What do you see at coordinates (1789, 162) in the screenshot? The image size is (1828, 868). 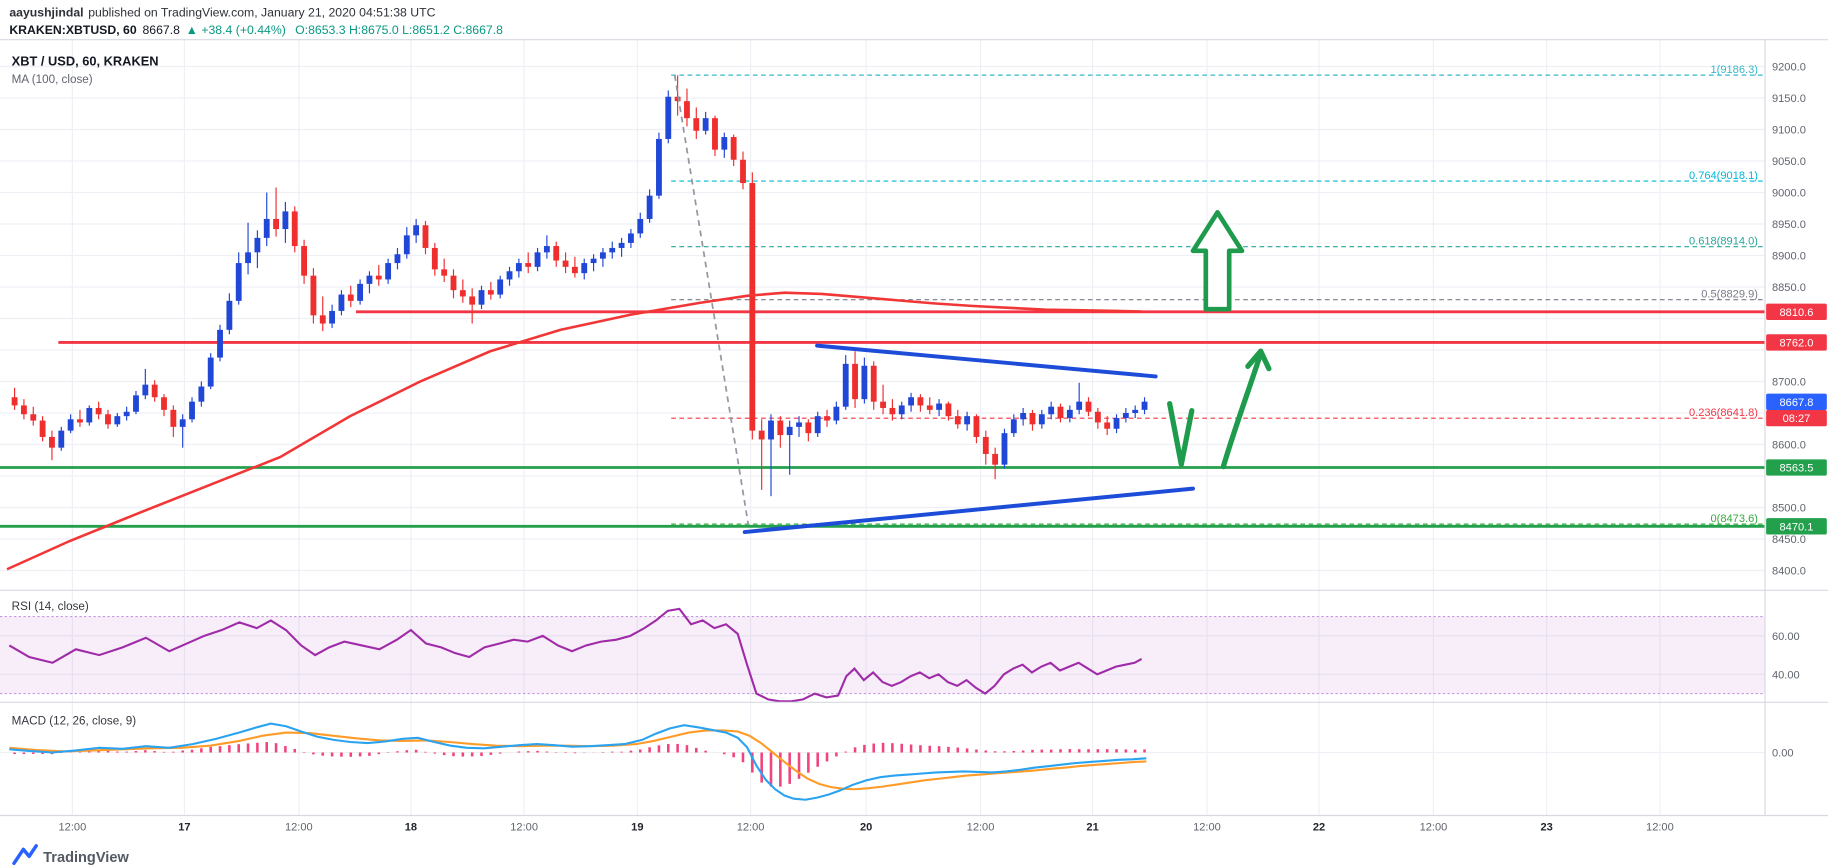 I see `svg-text: 9050.0` at bounding box center [1789, 162].